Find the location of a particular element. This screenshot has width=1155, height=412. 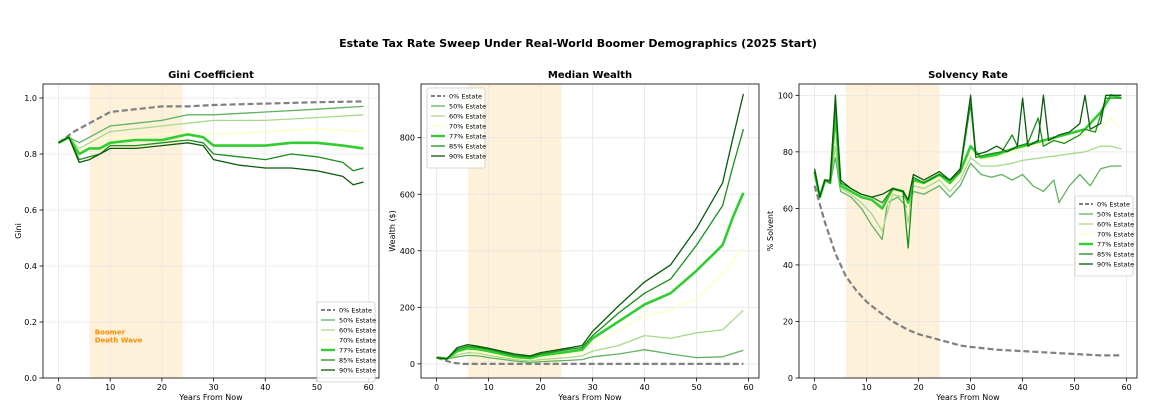

chart-title: Solvency Rate is located at coordinates (968, 75).